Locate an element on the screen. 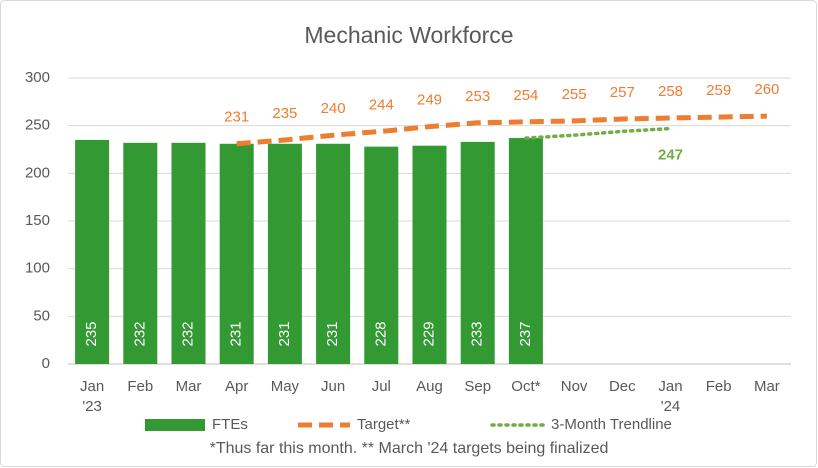 The width and height of the screenshot is (818, 468). bar-value-label: 235 is located at coordinates (91, 333).